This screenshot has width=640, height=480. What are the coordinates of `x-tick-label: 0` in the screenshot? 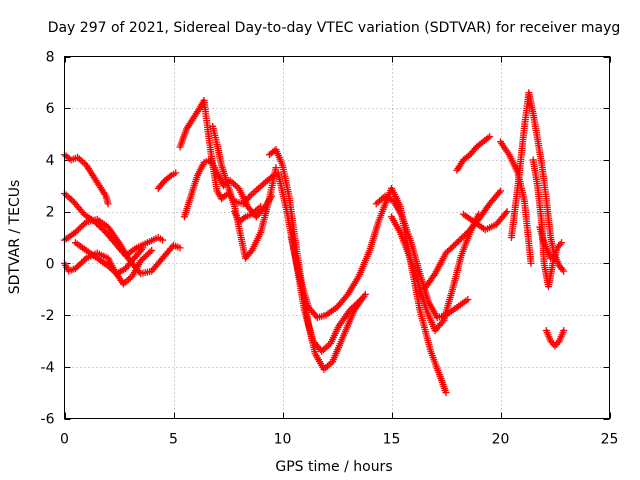 It's located at (64, 440).